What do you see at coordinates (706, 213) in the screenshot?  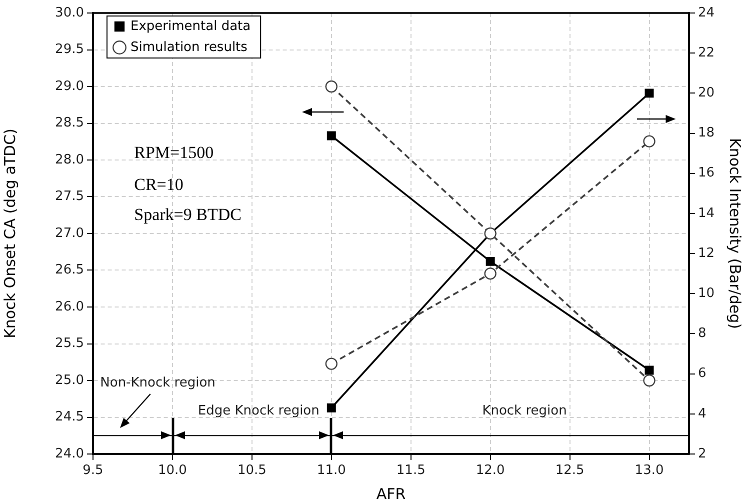 I see `y2-tick-label: 14` at bounding box center [706, 213].